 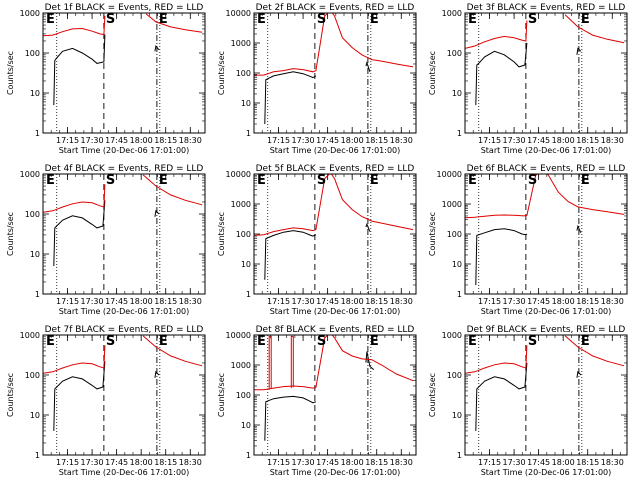 What do you see at coordinates (546, 8) in the screenshot?
I see `panel-title: Det 3f BLACK = Events, RED = LLD` at bounding box center [546, 8].